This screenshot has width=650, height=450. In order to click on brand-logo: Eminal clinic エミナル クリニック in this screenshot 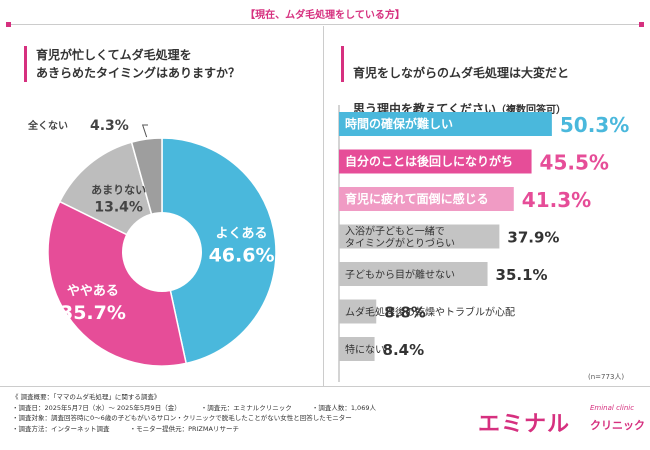, I will do `click(561, 424)`.